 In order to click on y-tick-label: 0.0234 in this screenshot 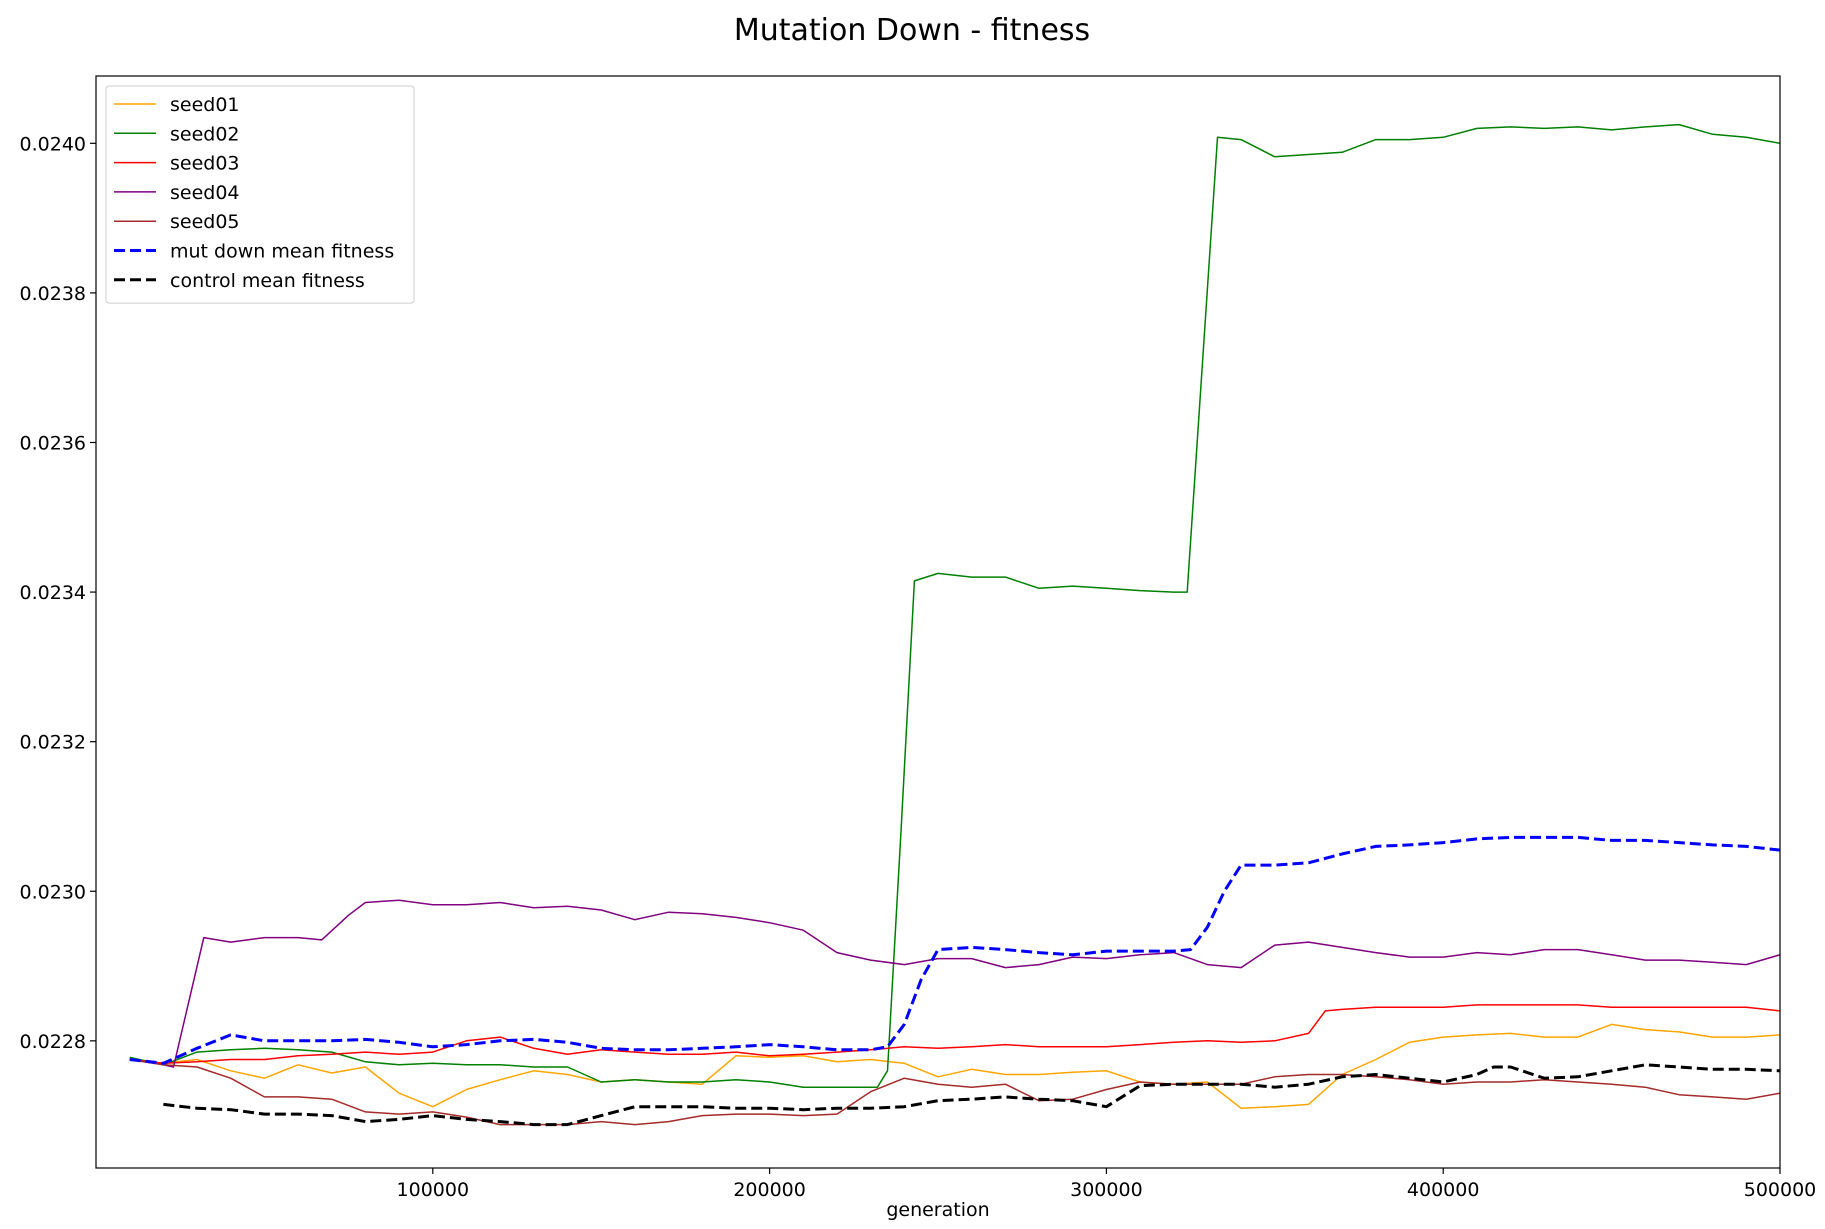, I will do `click(53, 593)`.